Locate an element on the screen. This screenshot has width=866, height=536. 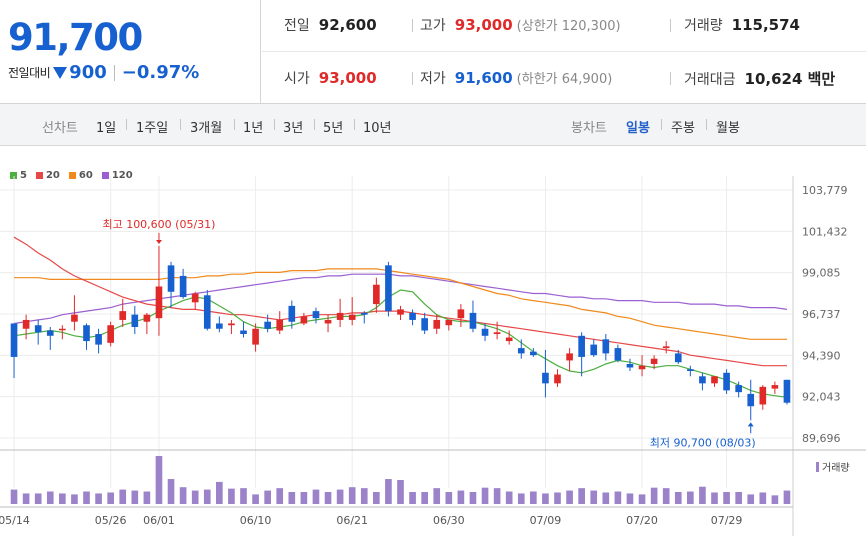
lower-limit: (하한가 64,900) is located at coordinates (564, 79).